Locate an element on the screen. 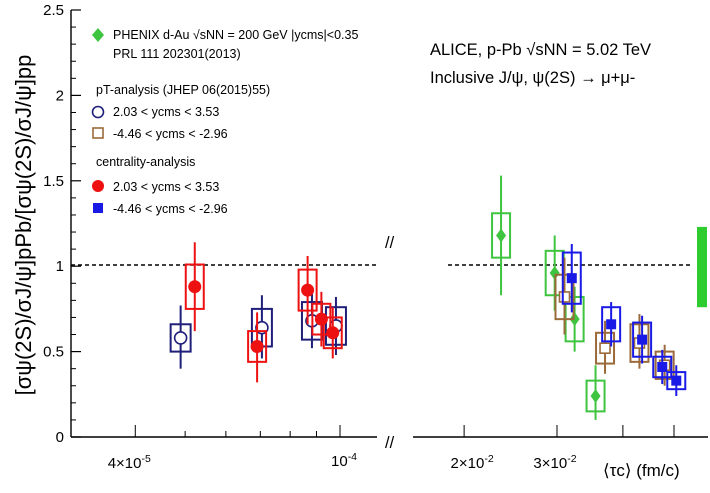 The width and height of the screenshot is (710, 493). x-tick-label: 3×10⁻² is located at coordinates (554, 462).